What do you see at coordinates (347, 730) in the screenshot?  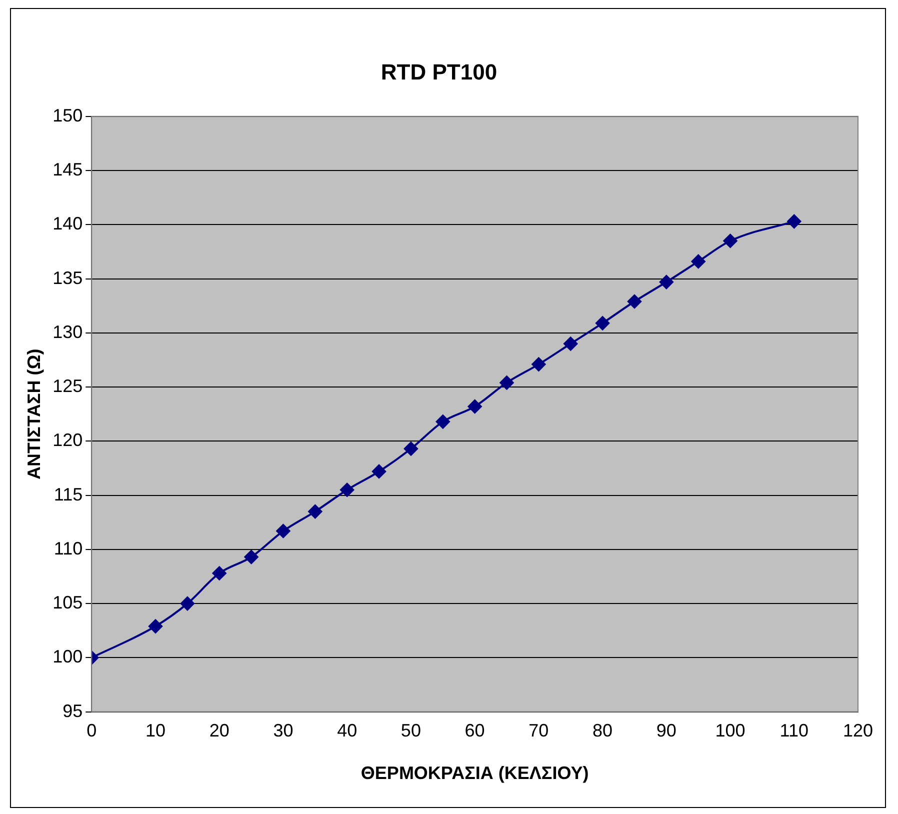 I see `x-tick-label: 40` at bounding box center [347, 730].